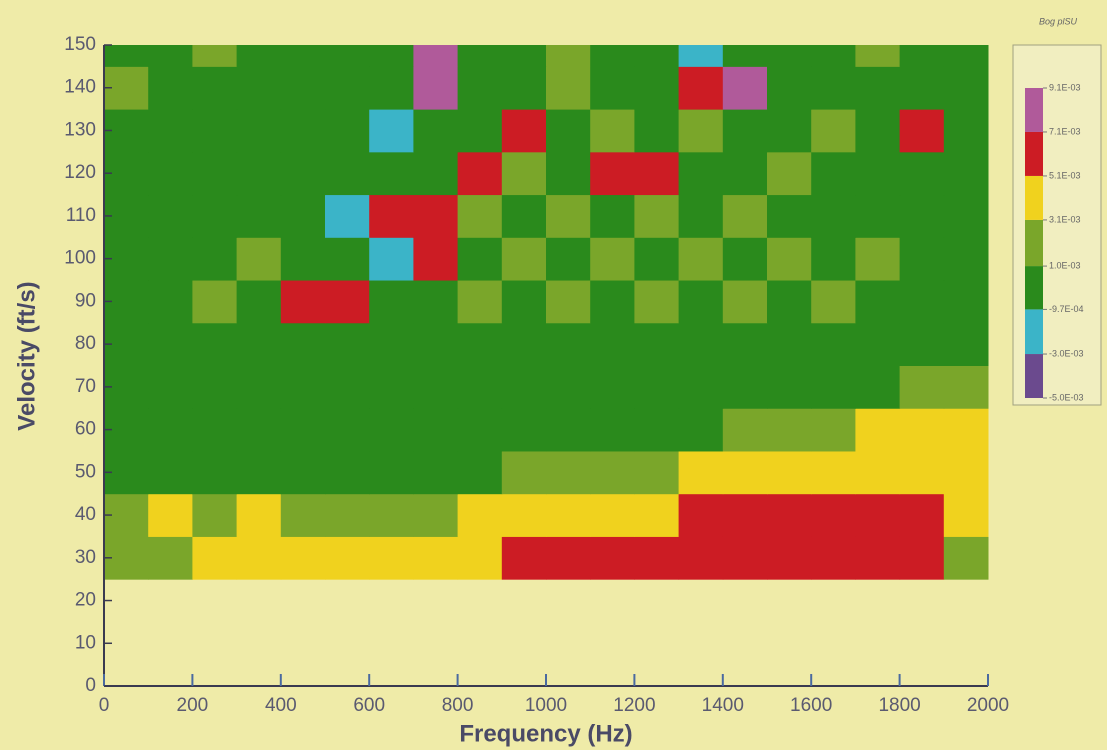  Describe the element at coordinates (811, 705) in the screenshot. I see `x-tick-label: 1600` at that location.